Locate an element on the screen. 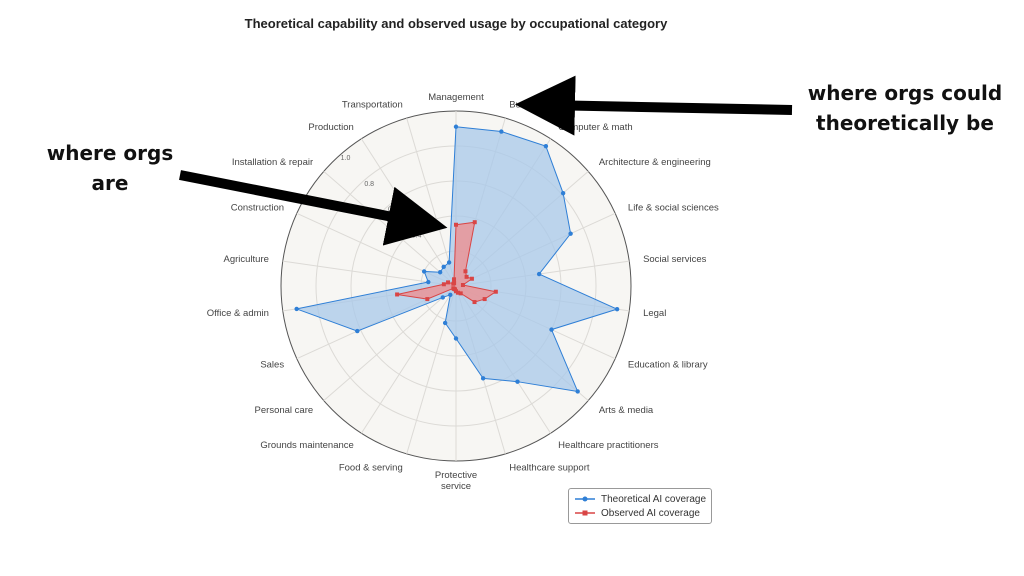 This screenshot has height=576, width=1024. legend-item-theoretical: Theoretical AI coverage is located at coordinates (640, 499).